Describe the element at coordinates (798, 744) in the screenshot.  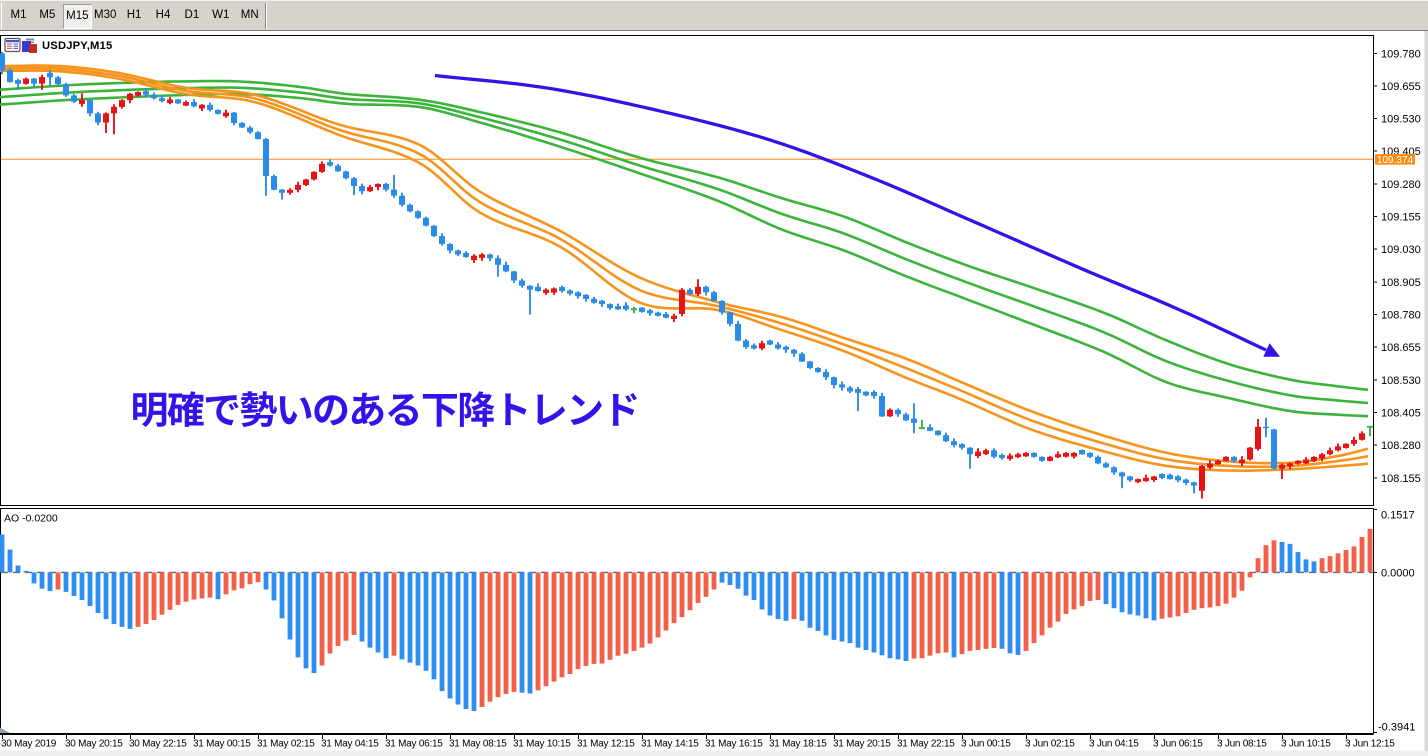
I see `svg-text: 31 May 18:15` at that location.